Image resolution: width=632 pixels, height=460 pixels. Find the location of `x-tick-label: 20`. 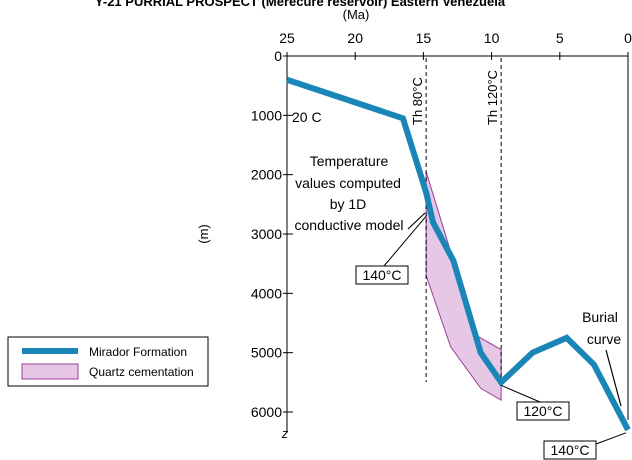

x-tick-label: 20 is located at coordinates (355, 38).